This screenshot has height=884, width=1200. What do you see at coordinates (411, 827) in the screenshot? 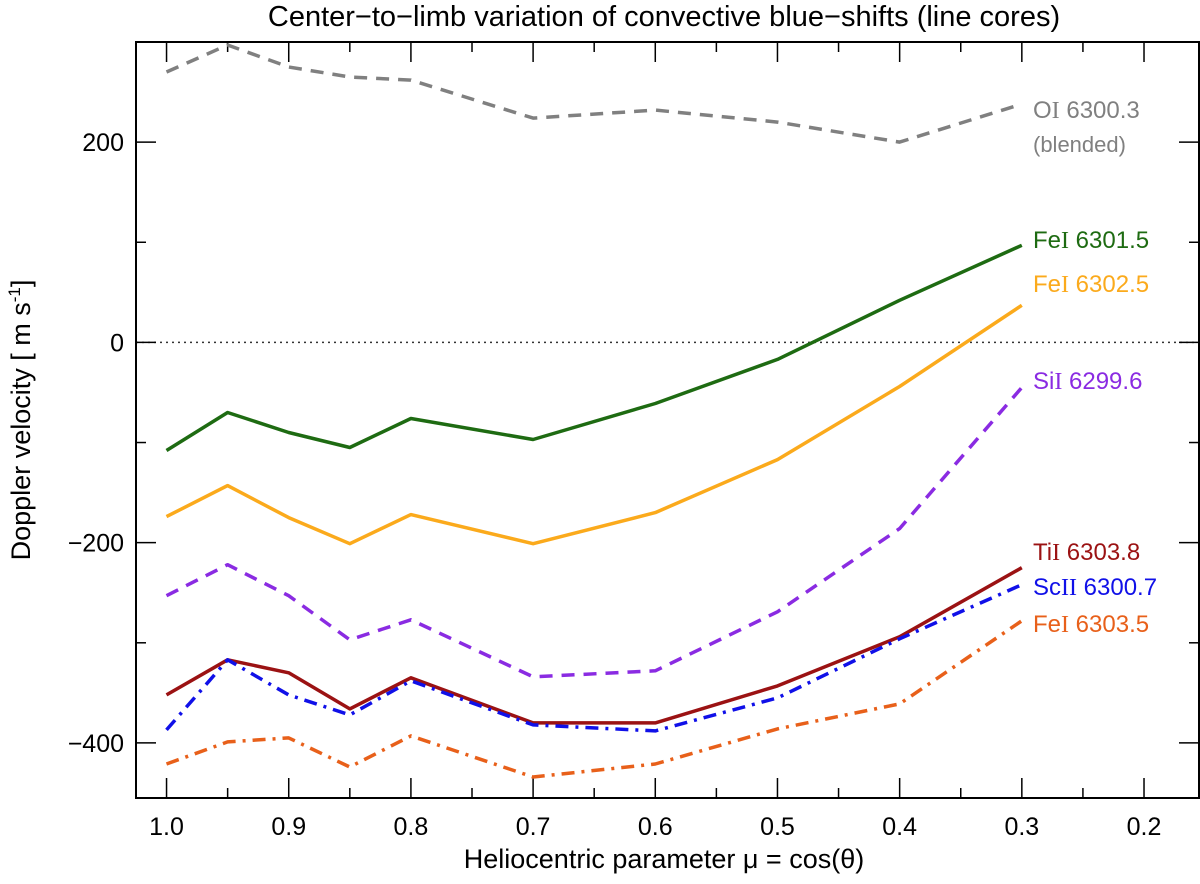
I see `x-tick-label: 0.8` at bounding box center [411, 827].